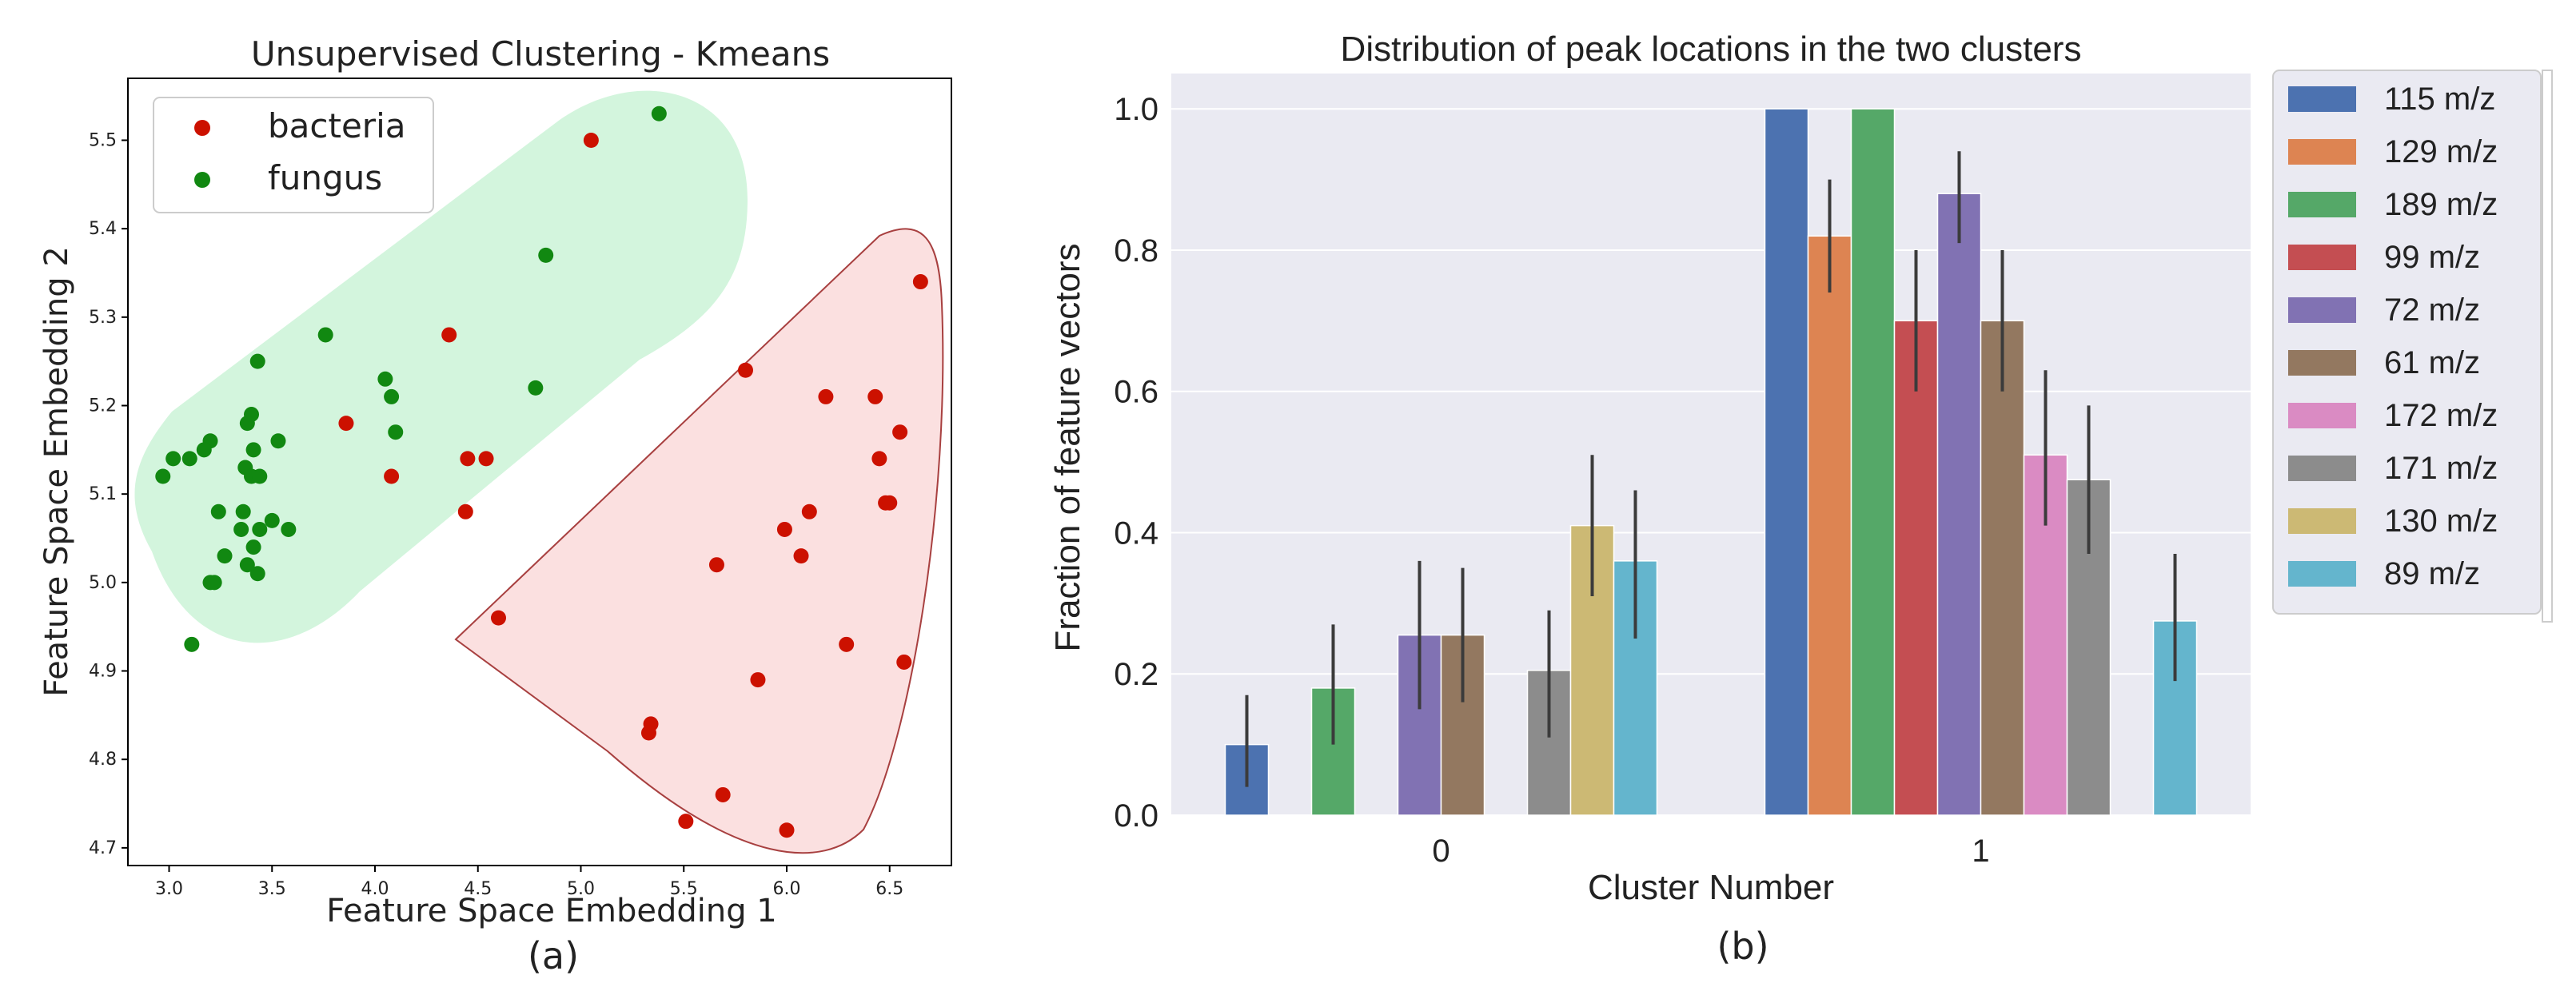  Describe the element at coordinates (1441, 851) in the screenshot. I see `bar-x-tick-label: 0` at that location.